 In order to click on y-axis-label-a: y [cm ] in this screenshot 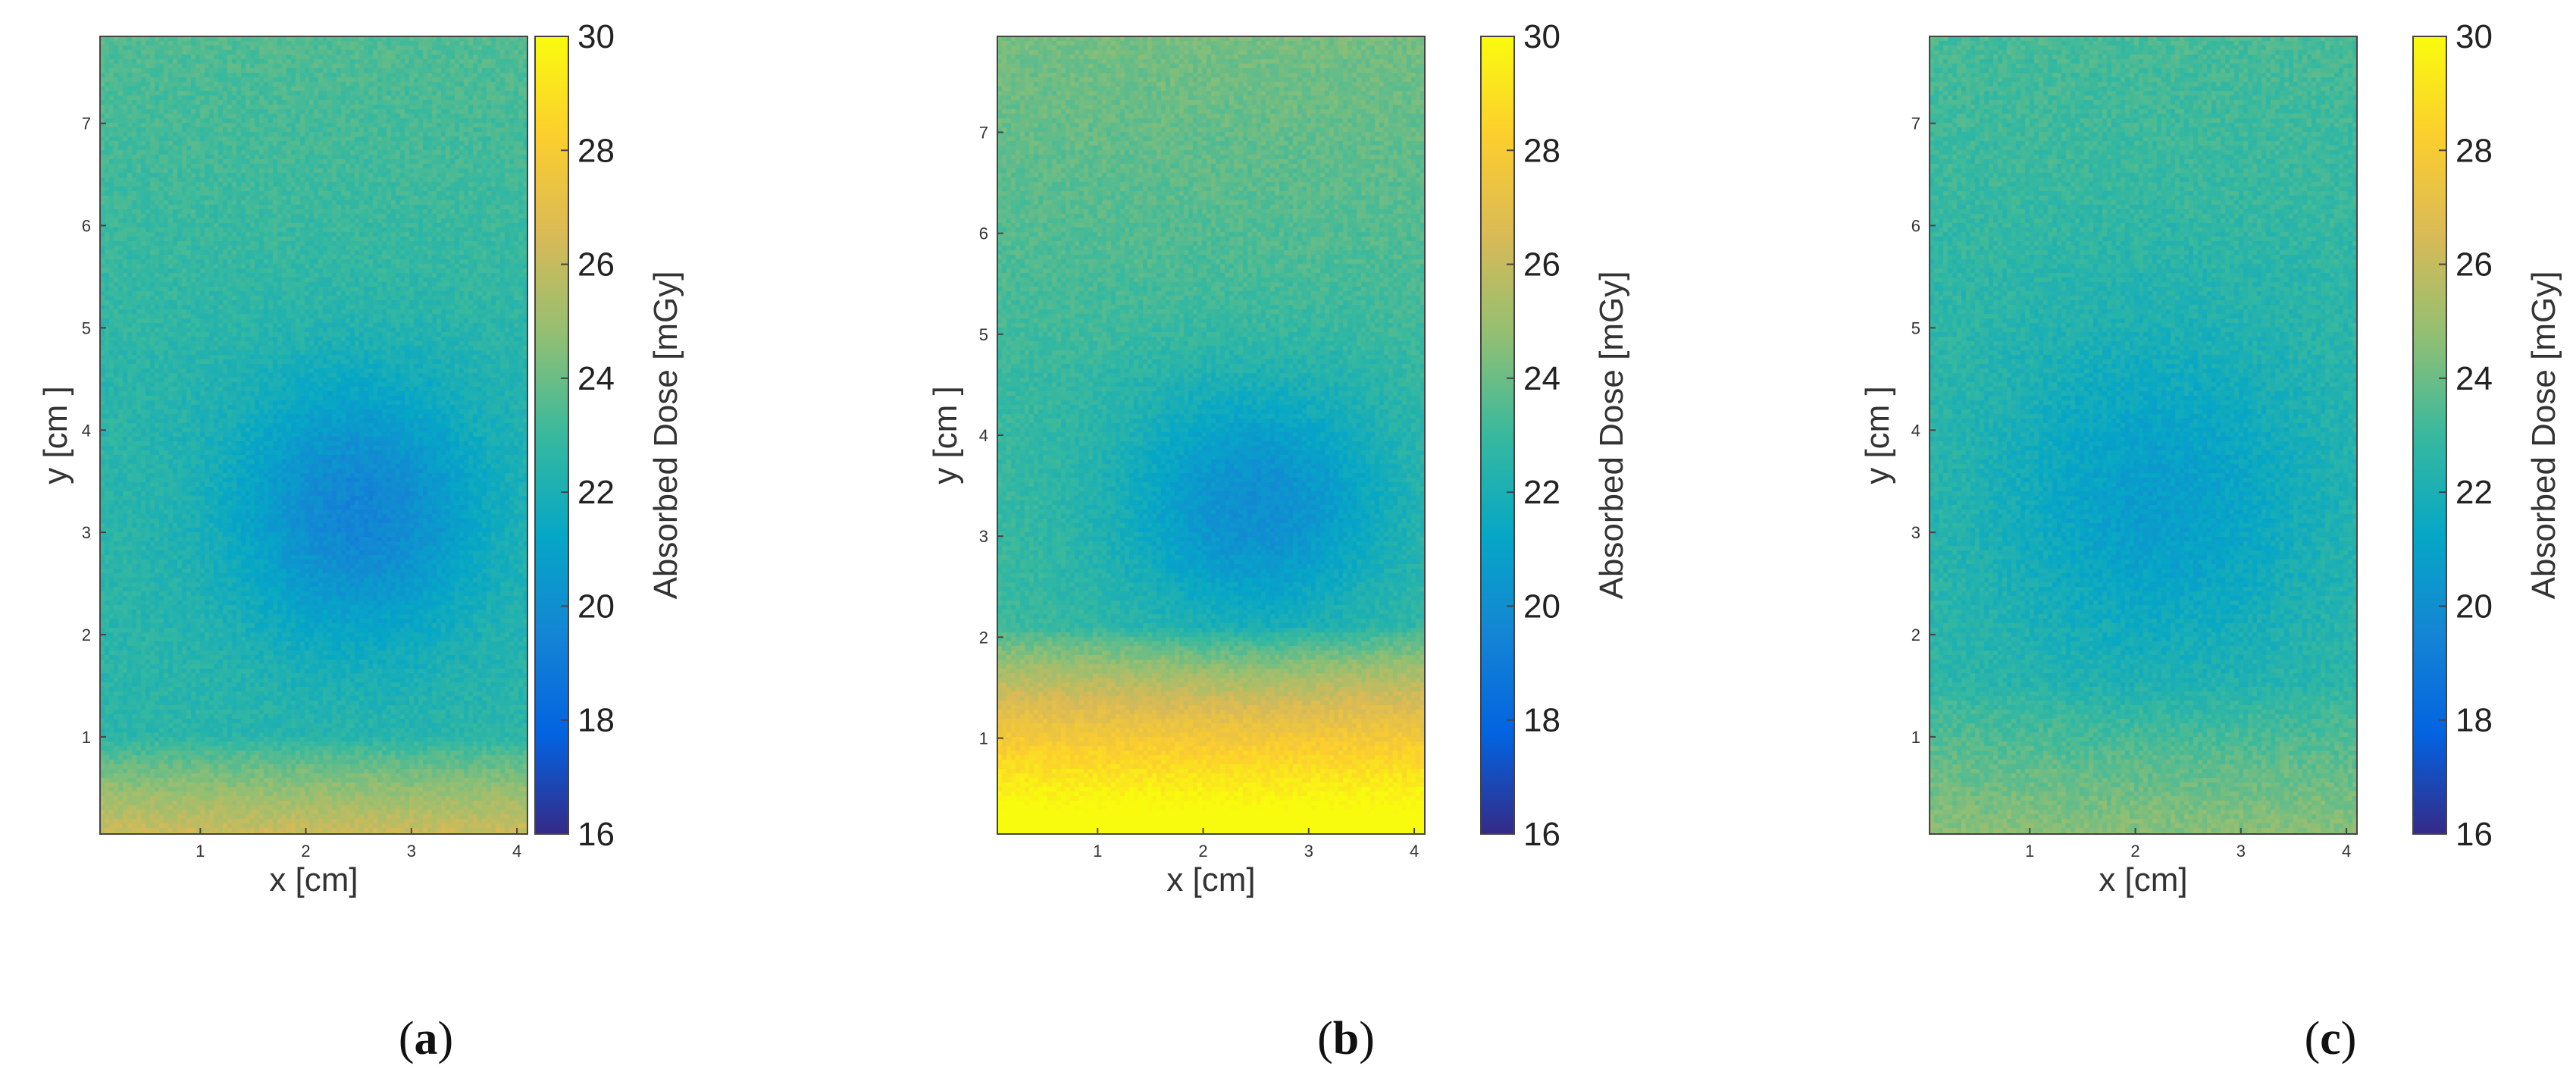, I will do `click(55, 435)`.